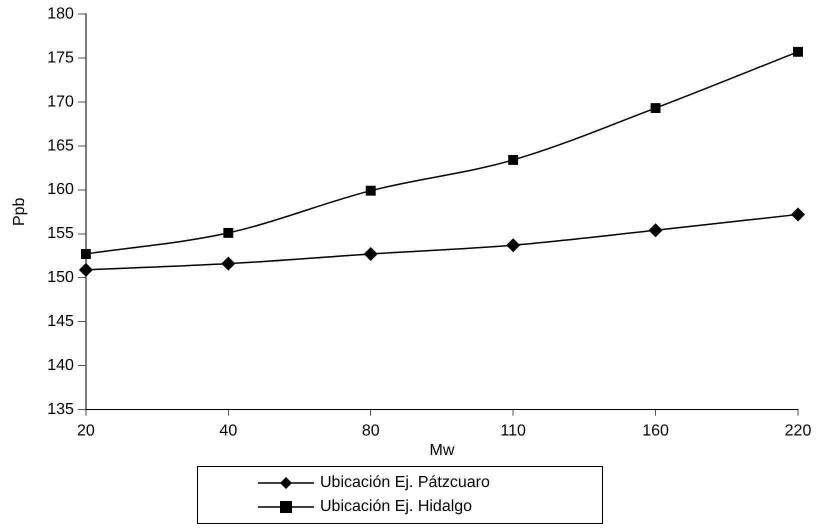  Describe the element at coordinates (60, 409) in the screenshot. I see `y-tick-label: 135` at that location.